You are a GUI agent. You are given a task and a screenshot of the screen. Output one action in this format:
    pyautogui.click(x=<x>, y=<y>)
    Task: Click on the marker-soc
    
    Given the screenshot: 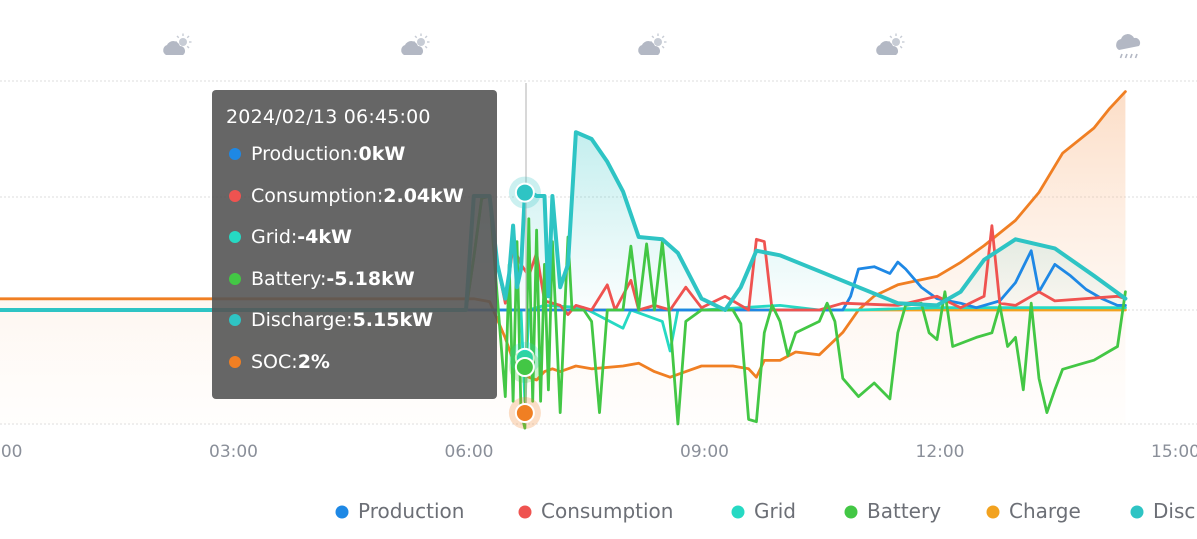 What is the action you would take?
    pyautogui.click(x=524, y=413)
    